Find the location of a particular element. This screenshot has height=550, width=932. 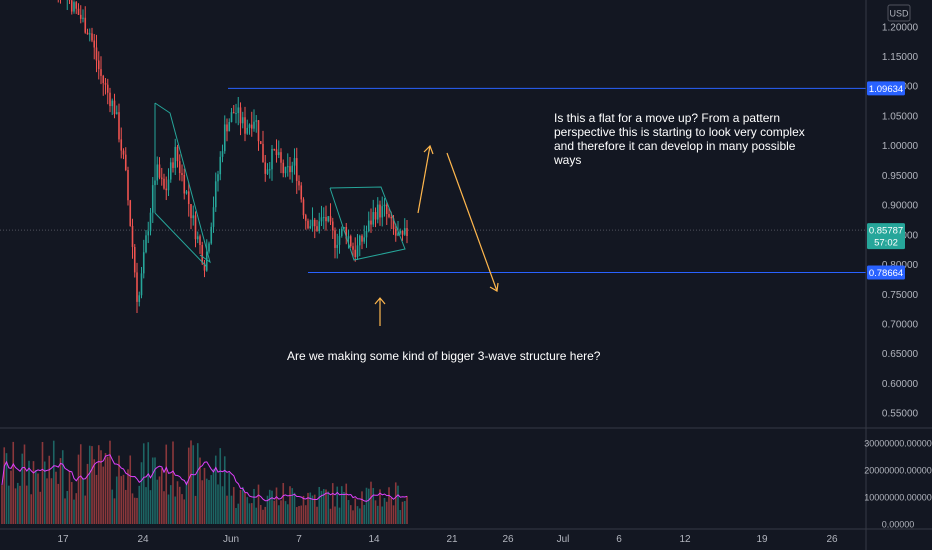

price-tick-label: 1.05000 is located at coordinates (900, 116).